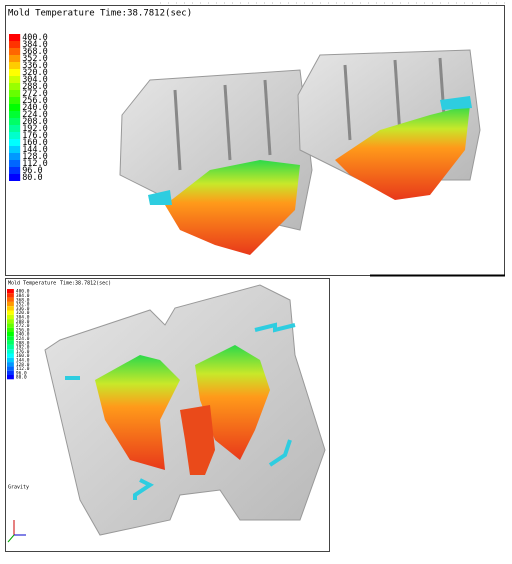  I want to click on gravity-label: Gravity, so click(18, 488).